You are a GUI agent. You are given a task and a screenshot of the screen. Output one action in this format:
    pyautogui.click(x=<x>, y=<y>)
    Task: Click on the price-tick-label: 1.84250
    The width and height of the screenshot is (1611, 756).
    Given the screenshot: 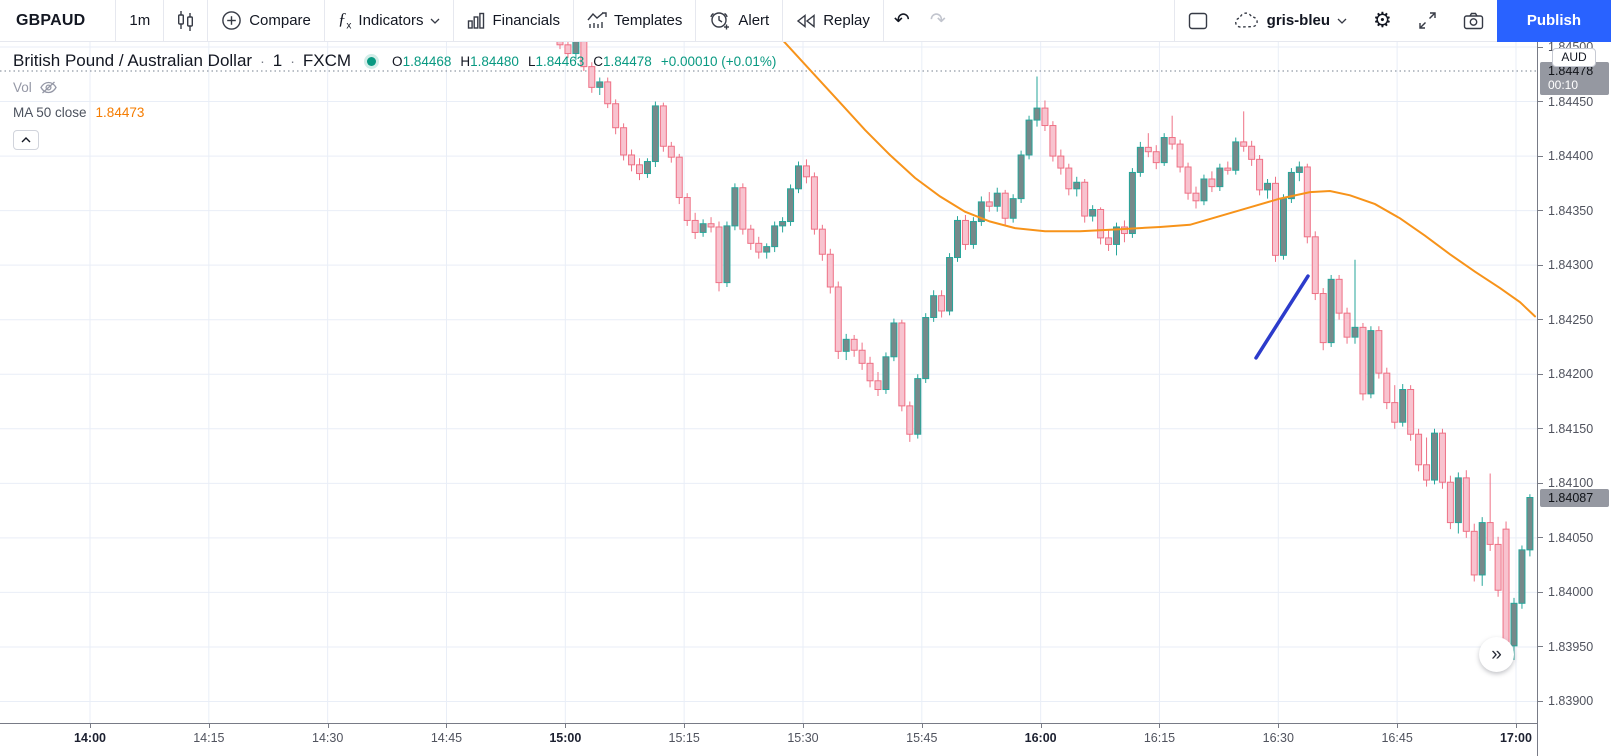 What is the action you would take?
    pyautogui.click(x=1571, y=319)
    